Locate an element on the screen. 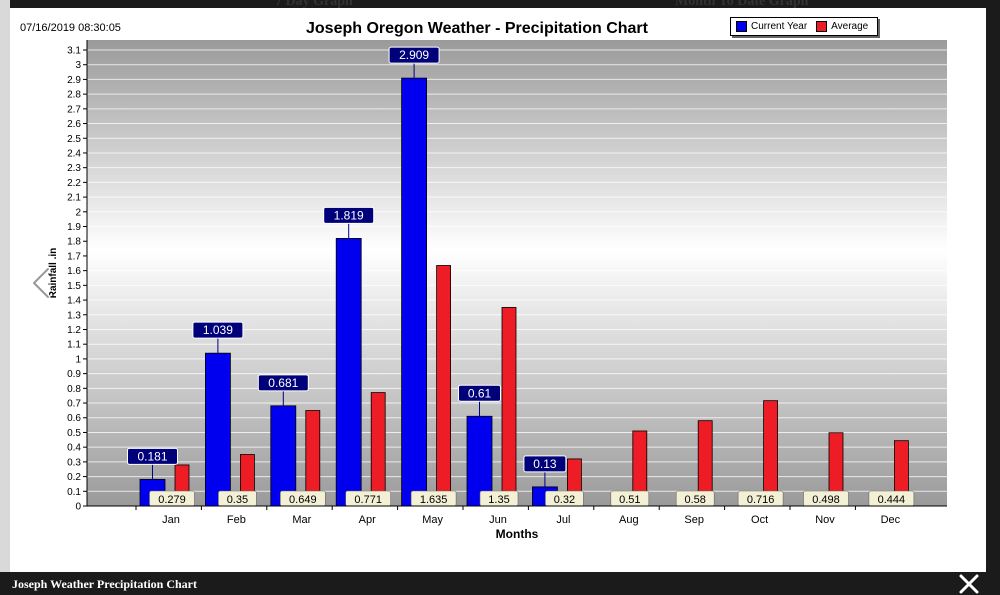 The image size is (1000, 595). modal-footer: Joseph Weather Precipitation Chart is located at coordinates (500, 583).